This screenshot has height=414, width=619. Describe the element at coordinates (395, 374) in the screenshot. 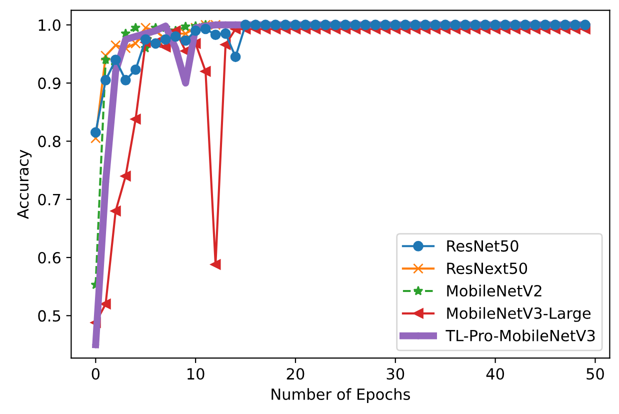

I see `x-tick-label: 30` at that location.